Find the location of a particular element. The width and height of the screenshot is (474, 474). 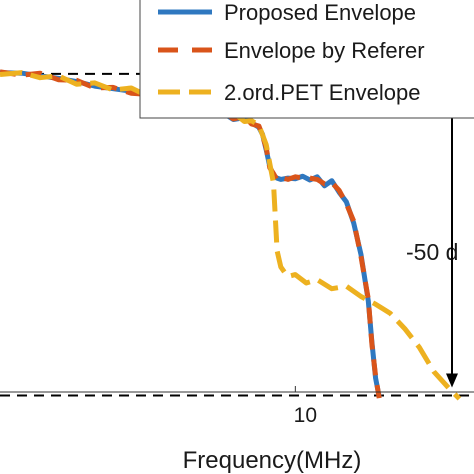

x-ticks: 10 is located at coordinates (305, 406).